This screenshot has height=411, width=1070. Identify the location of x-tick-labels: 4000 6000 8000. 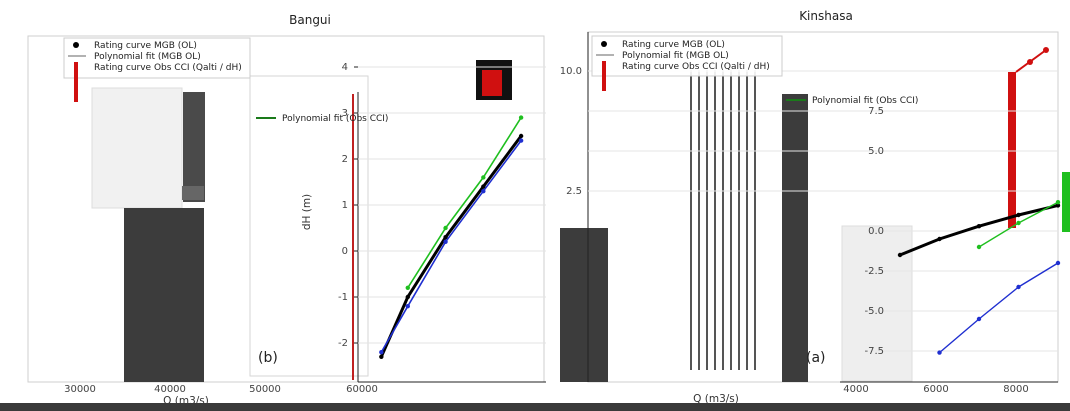
(935, 389).